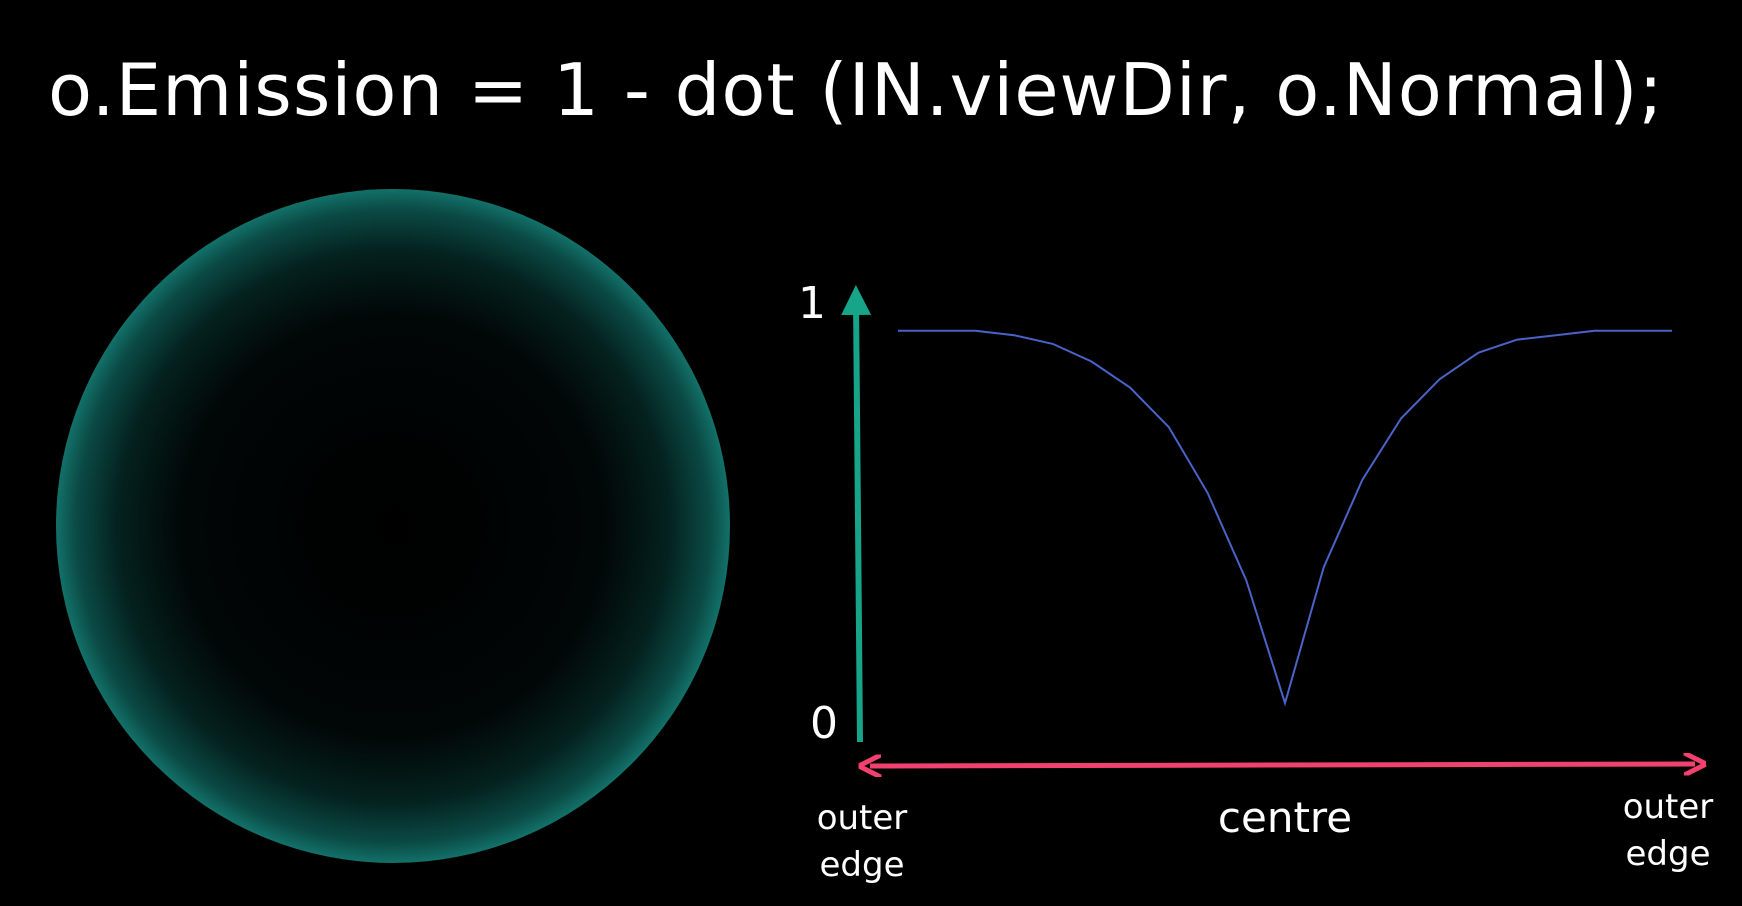 The image size is (1742, 906). I want to click on y-min-label: 0, so click(824, 723).